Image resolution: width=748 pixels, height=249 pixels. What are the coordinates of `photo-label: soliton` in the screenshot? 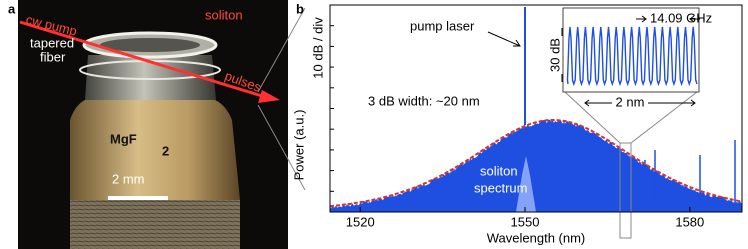 It's located at (224, 14).